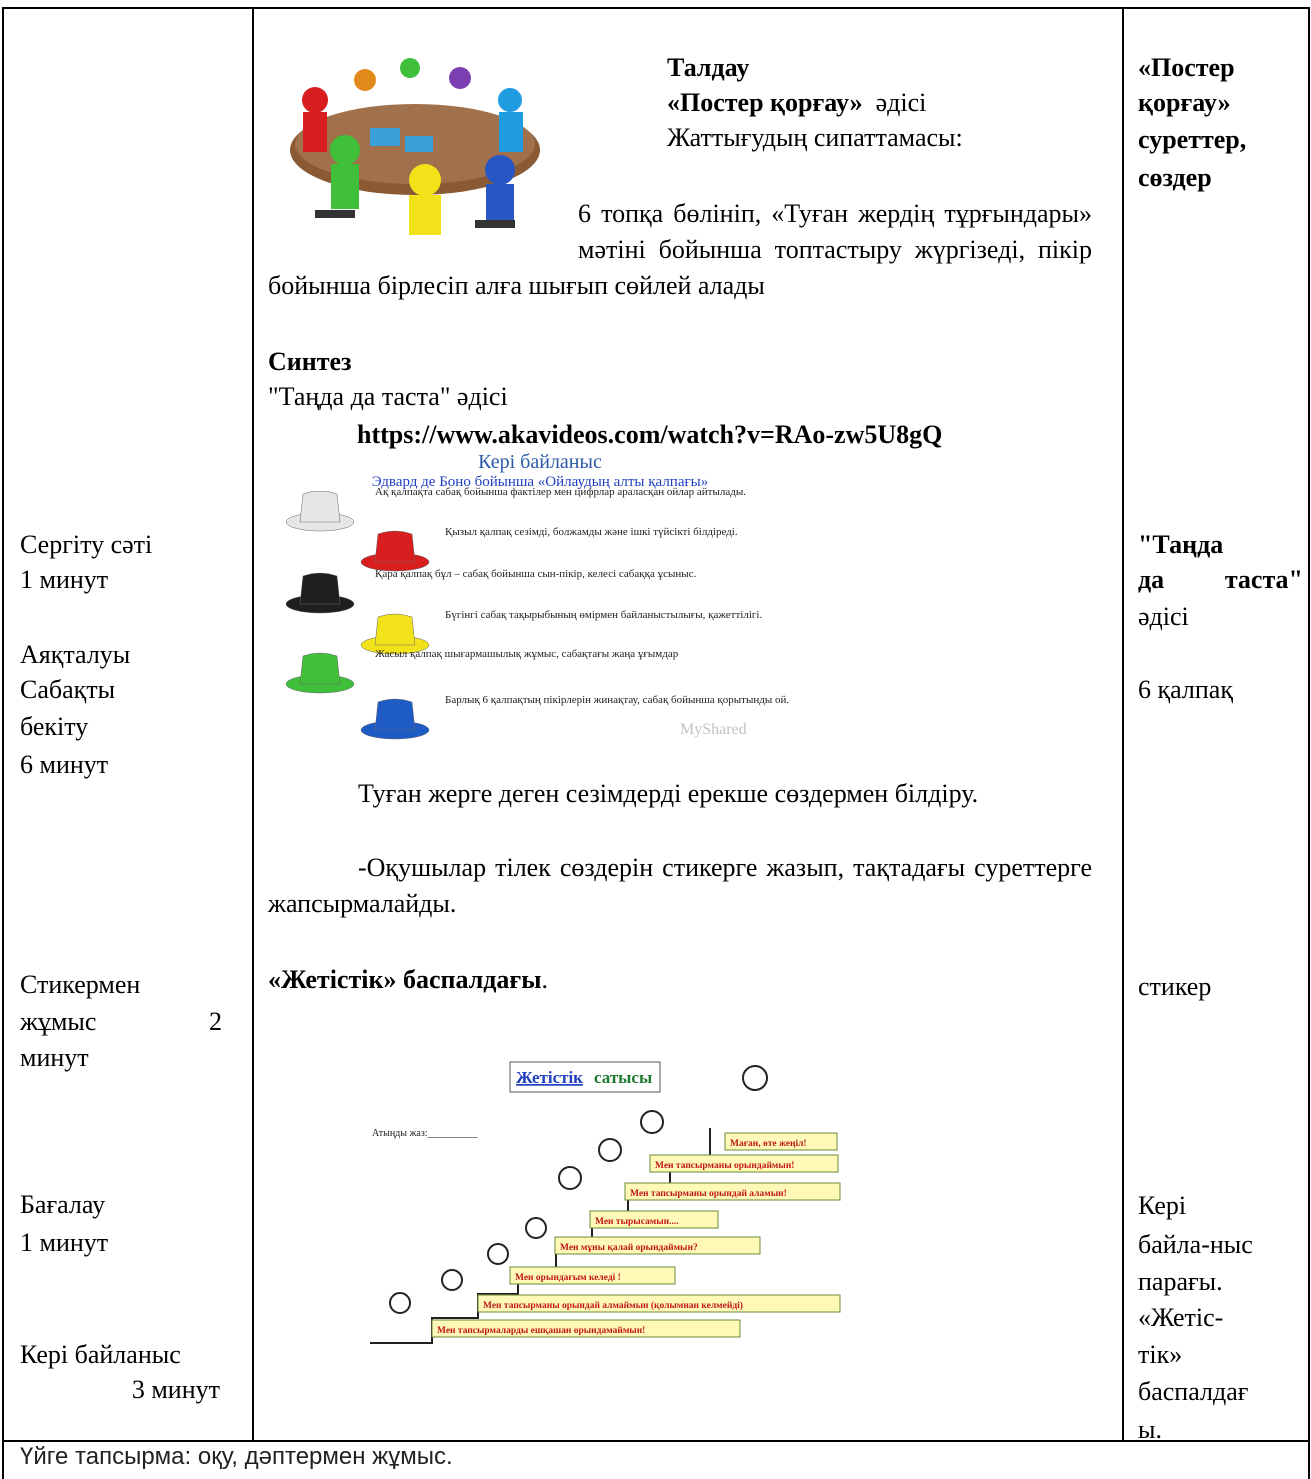 The width and height of the screenshot is (1311, 1479). What do you see at coordinates (724, 1165) in the screenshot?
I see `step-label: Мен тапсырманы орындаймын!` at bounding box center [724, 1165].